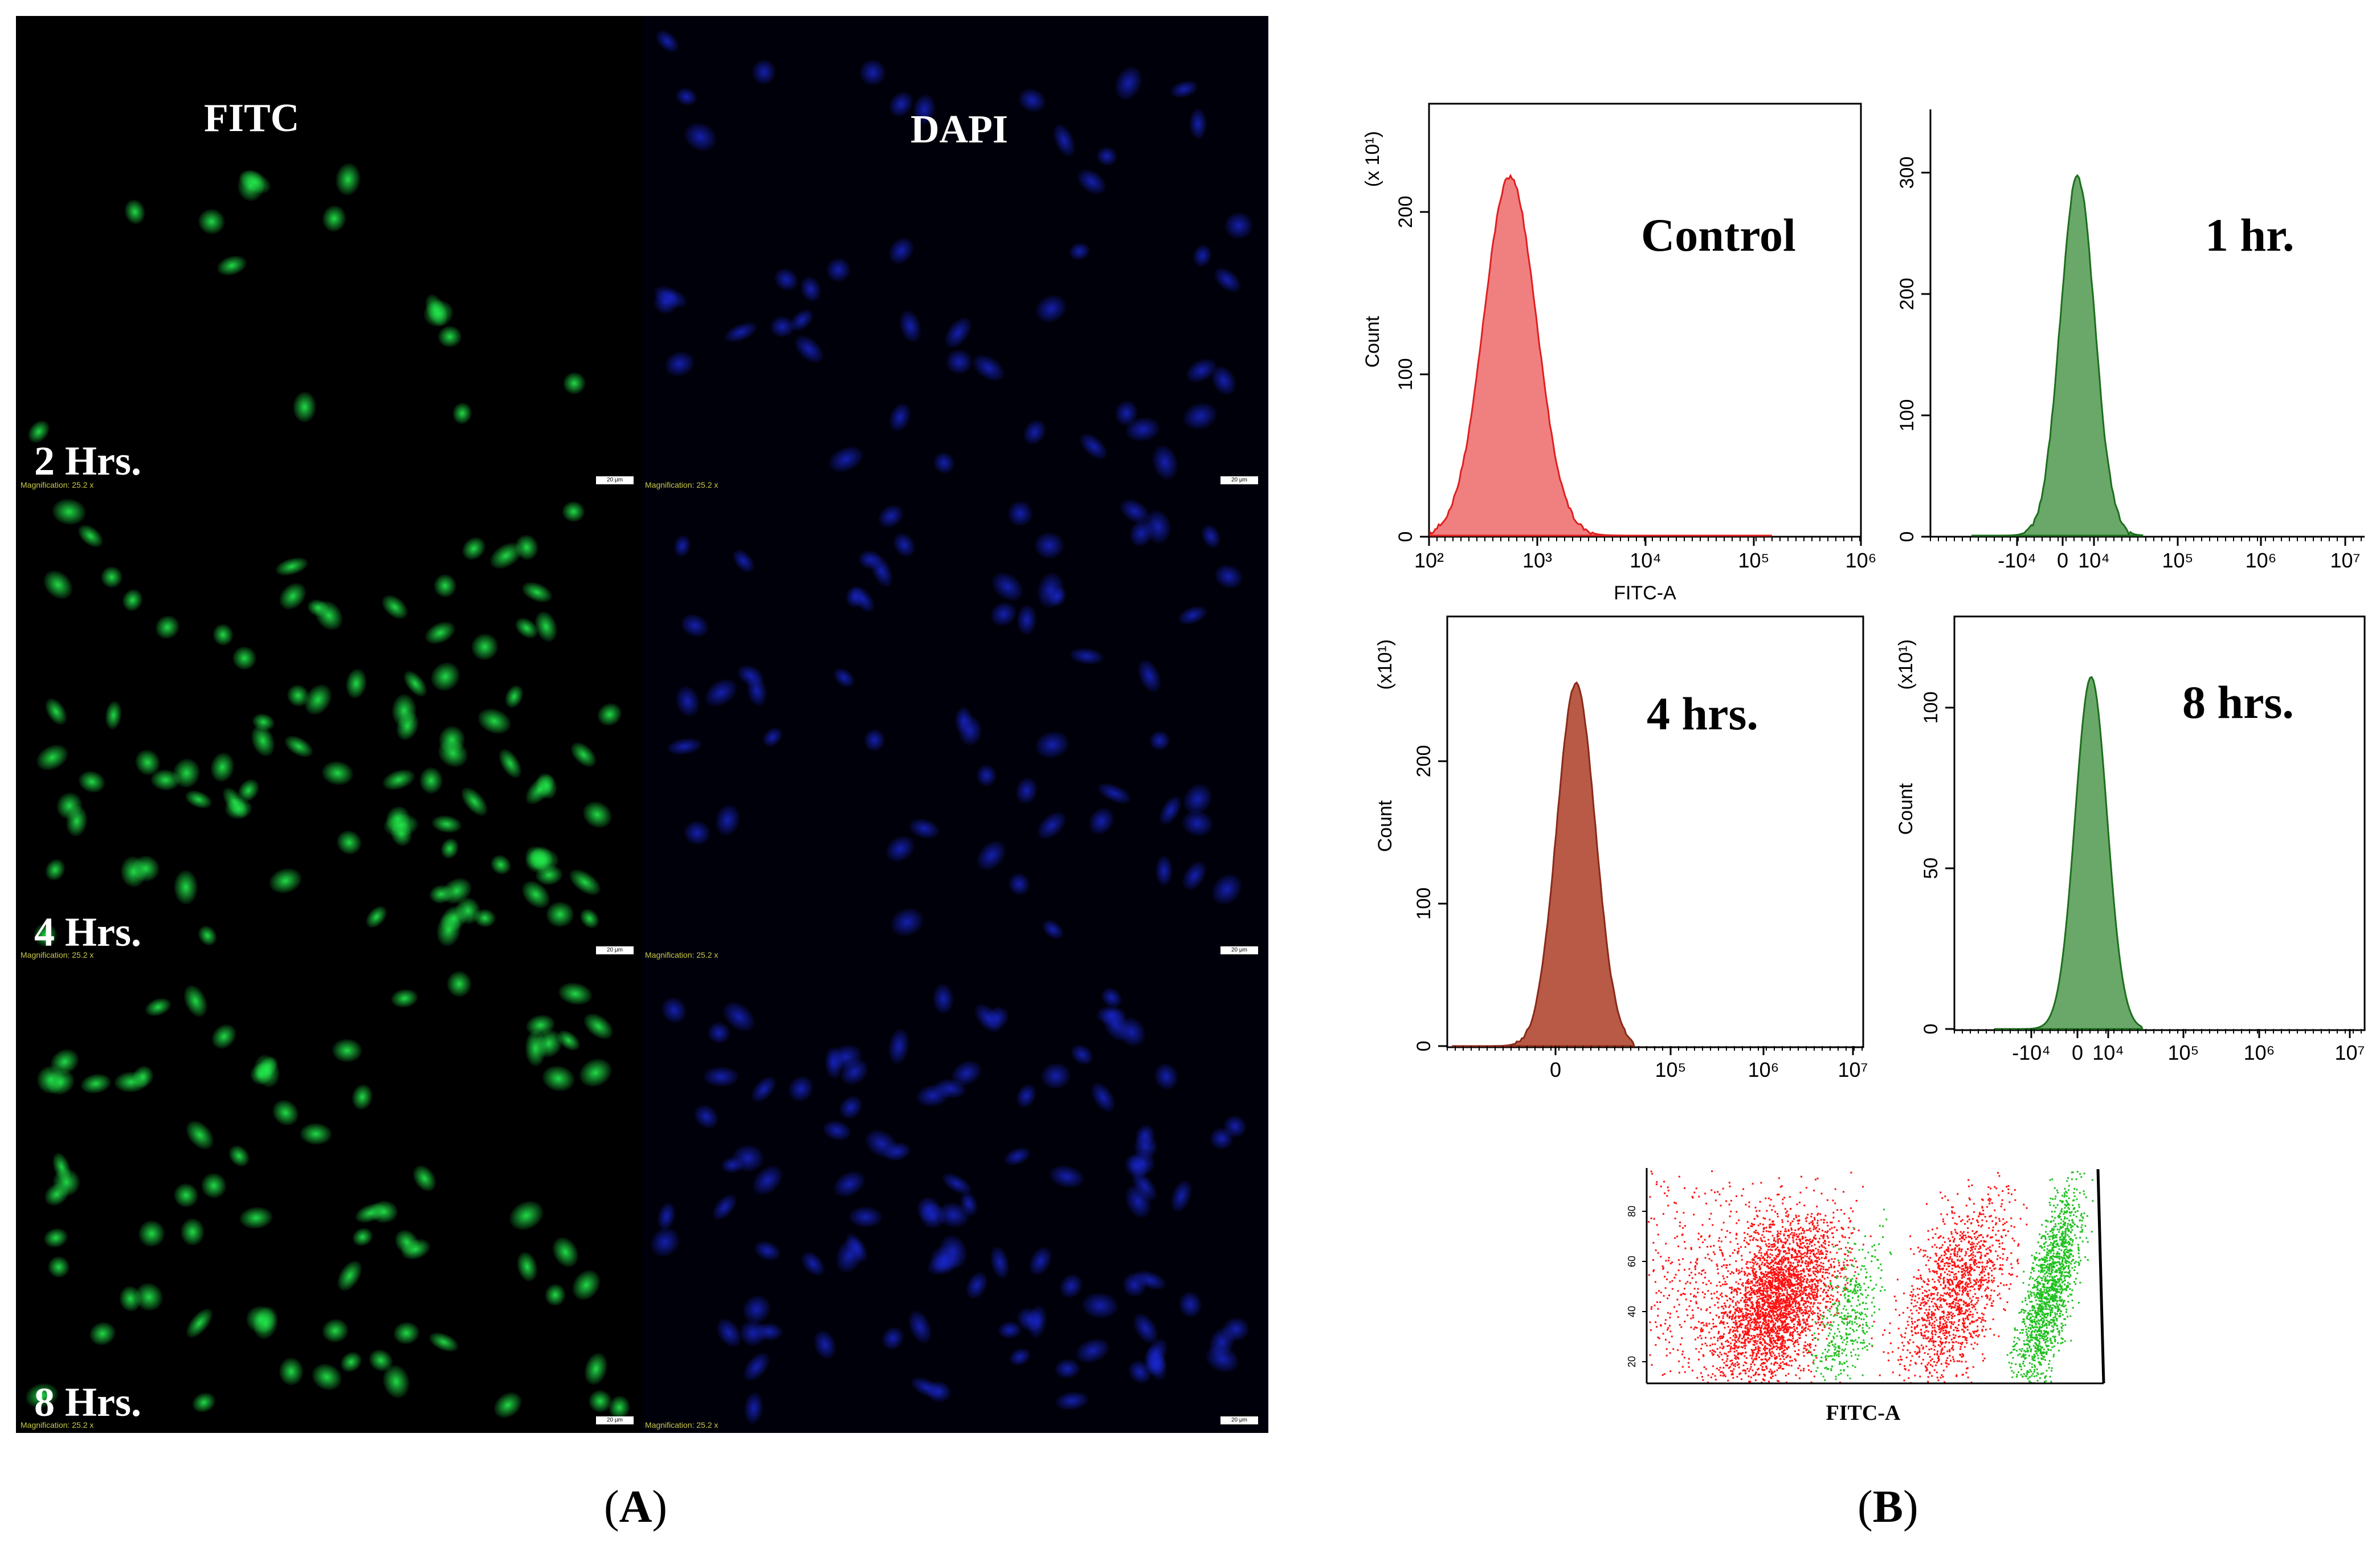 This screenshot has height=1556, width=2380. What do you see at coordinates (1632, 1311) in the screenshot?
I see `y-tick-label: 40` at bounding box center [1632, 1311].